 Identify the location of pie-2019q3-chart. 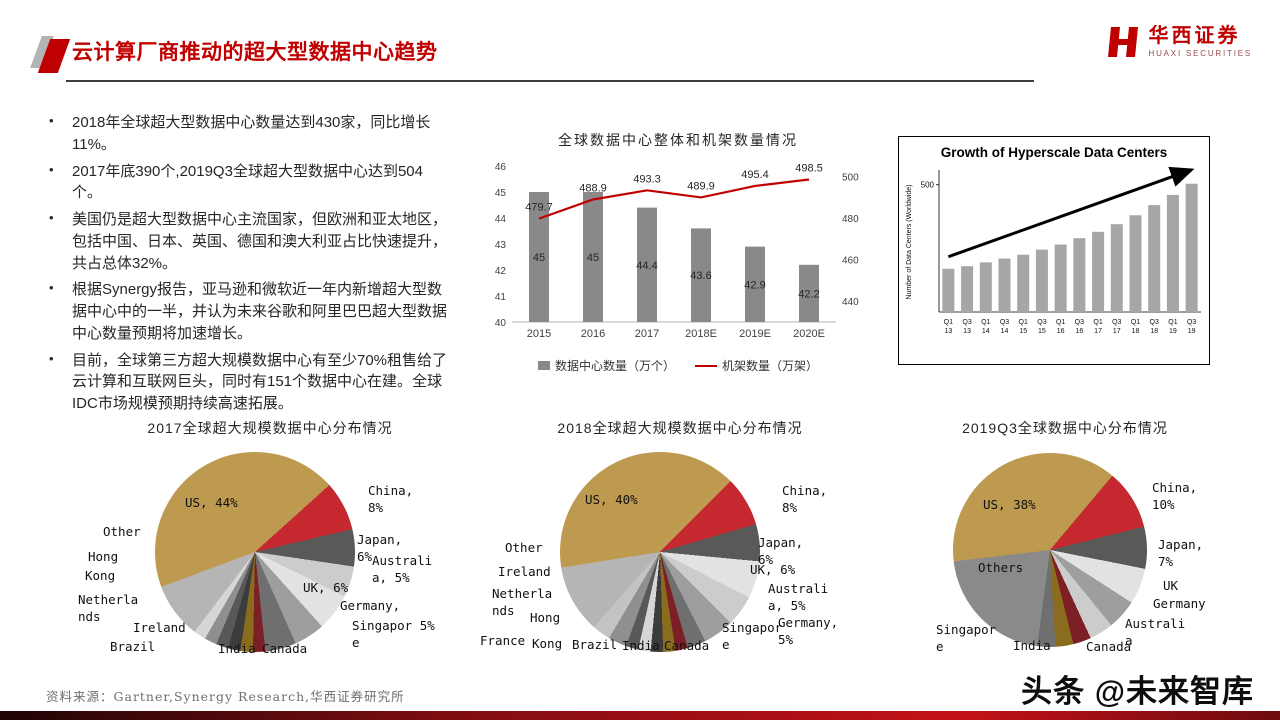
(1050, 550).